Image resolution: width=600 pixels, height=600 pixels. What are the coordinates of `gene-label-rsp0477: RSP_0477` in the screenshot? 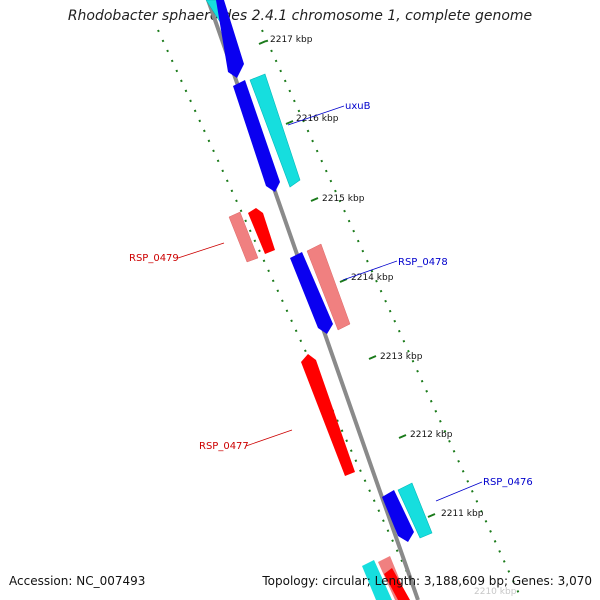 It's located at (224, 446).